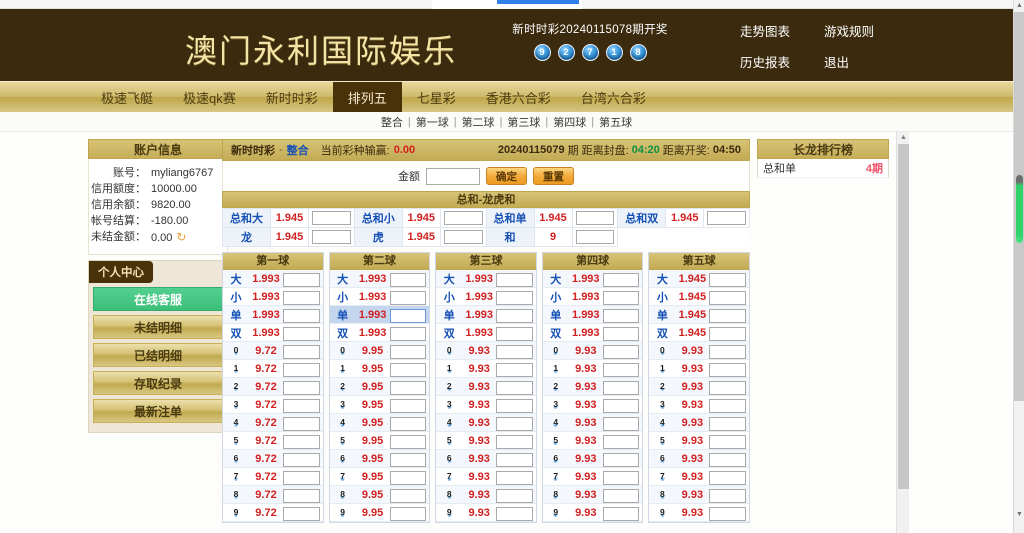 This screenshot has height=533, width=1024. I want to click on ball-4-num-row-7: 7 9.93, so click(699, 477).